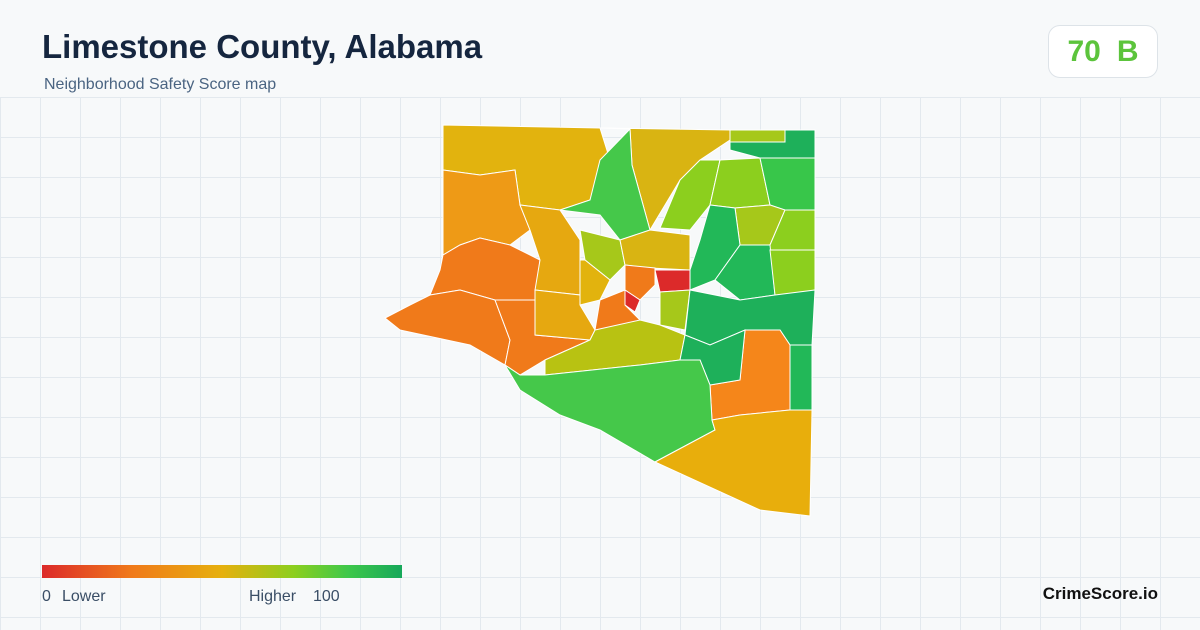  What do you see at coordinates (326, 596) in the screenshot?
I see `legend-max: 100` at bounding box center [326, 596].